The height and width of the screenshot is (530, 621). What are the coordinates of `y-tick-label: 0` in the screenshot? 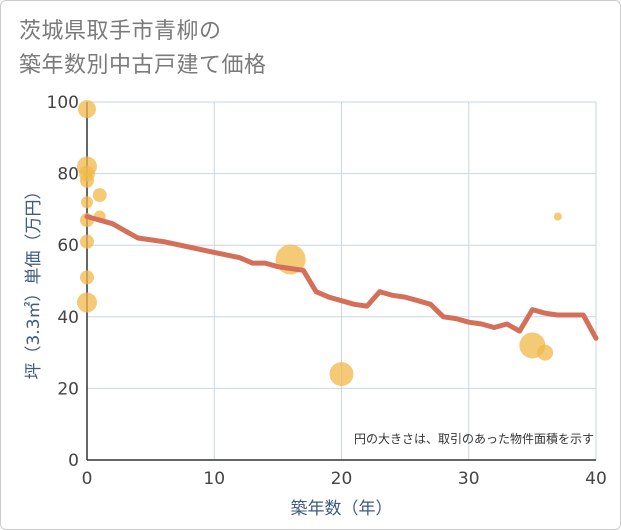 It's located at (73, 461).